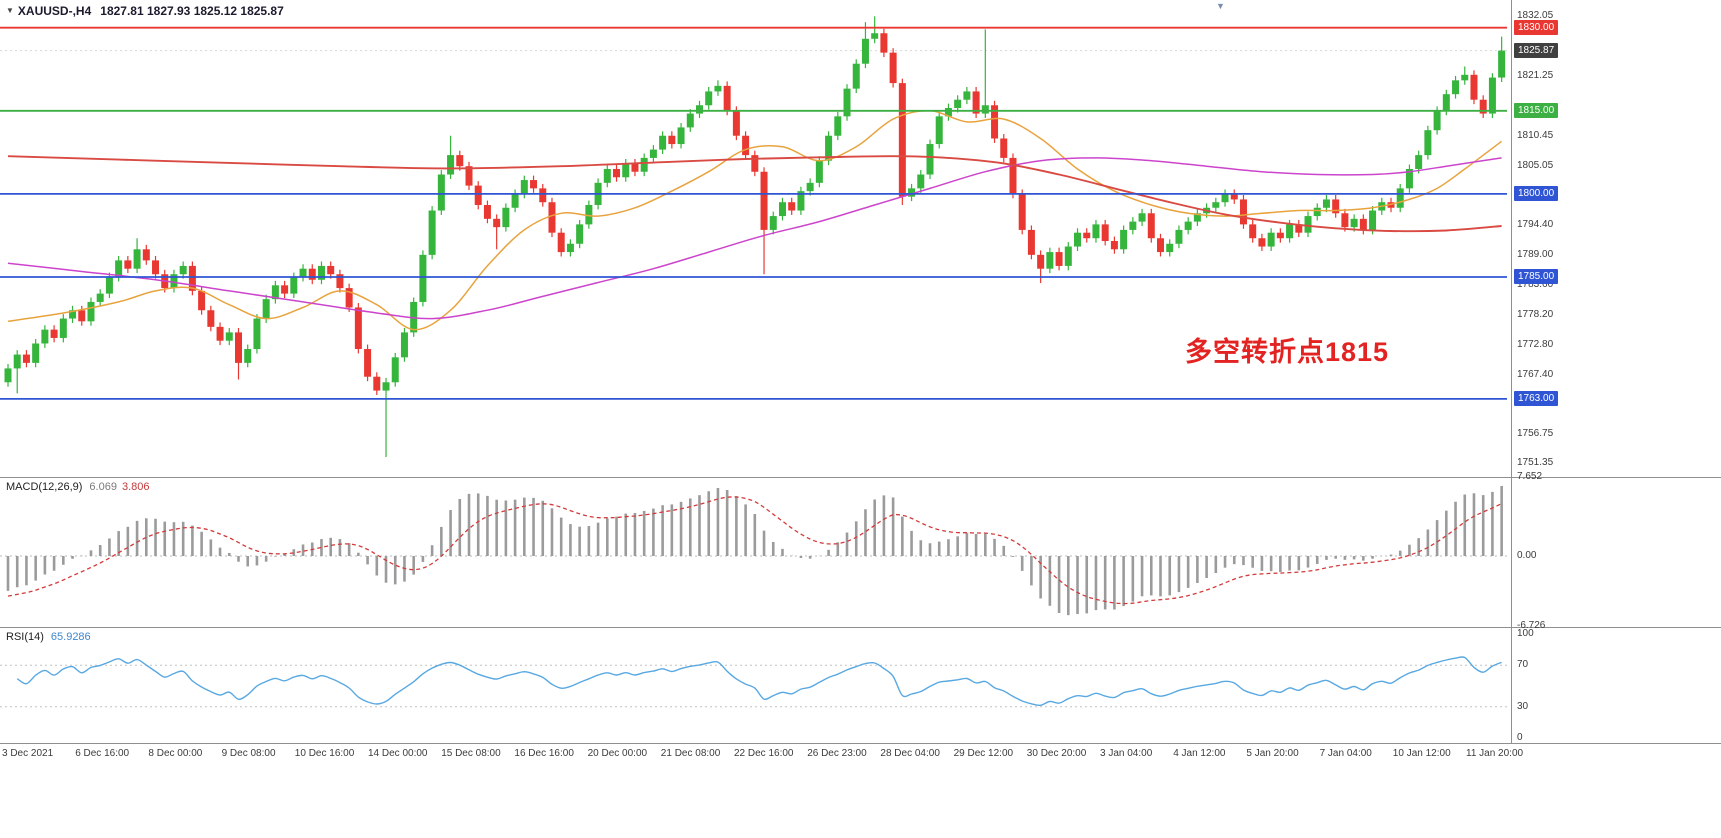 Image resolution: width=1721 pixels, height=838 pixels. I want to click on price-tick: 1778.20, so click(1535, 314).